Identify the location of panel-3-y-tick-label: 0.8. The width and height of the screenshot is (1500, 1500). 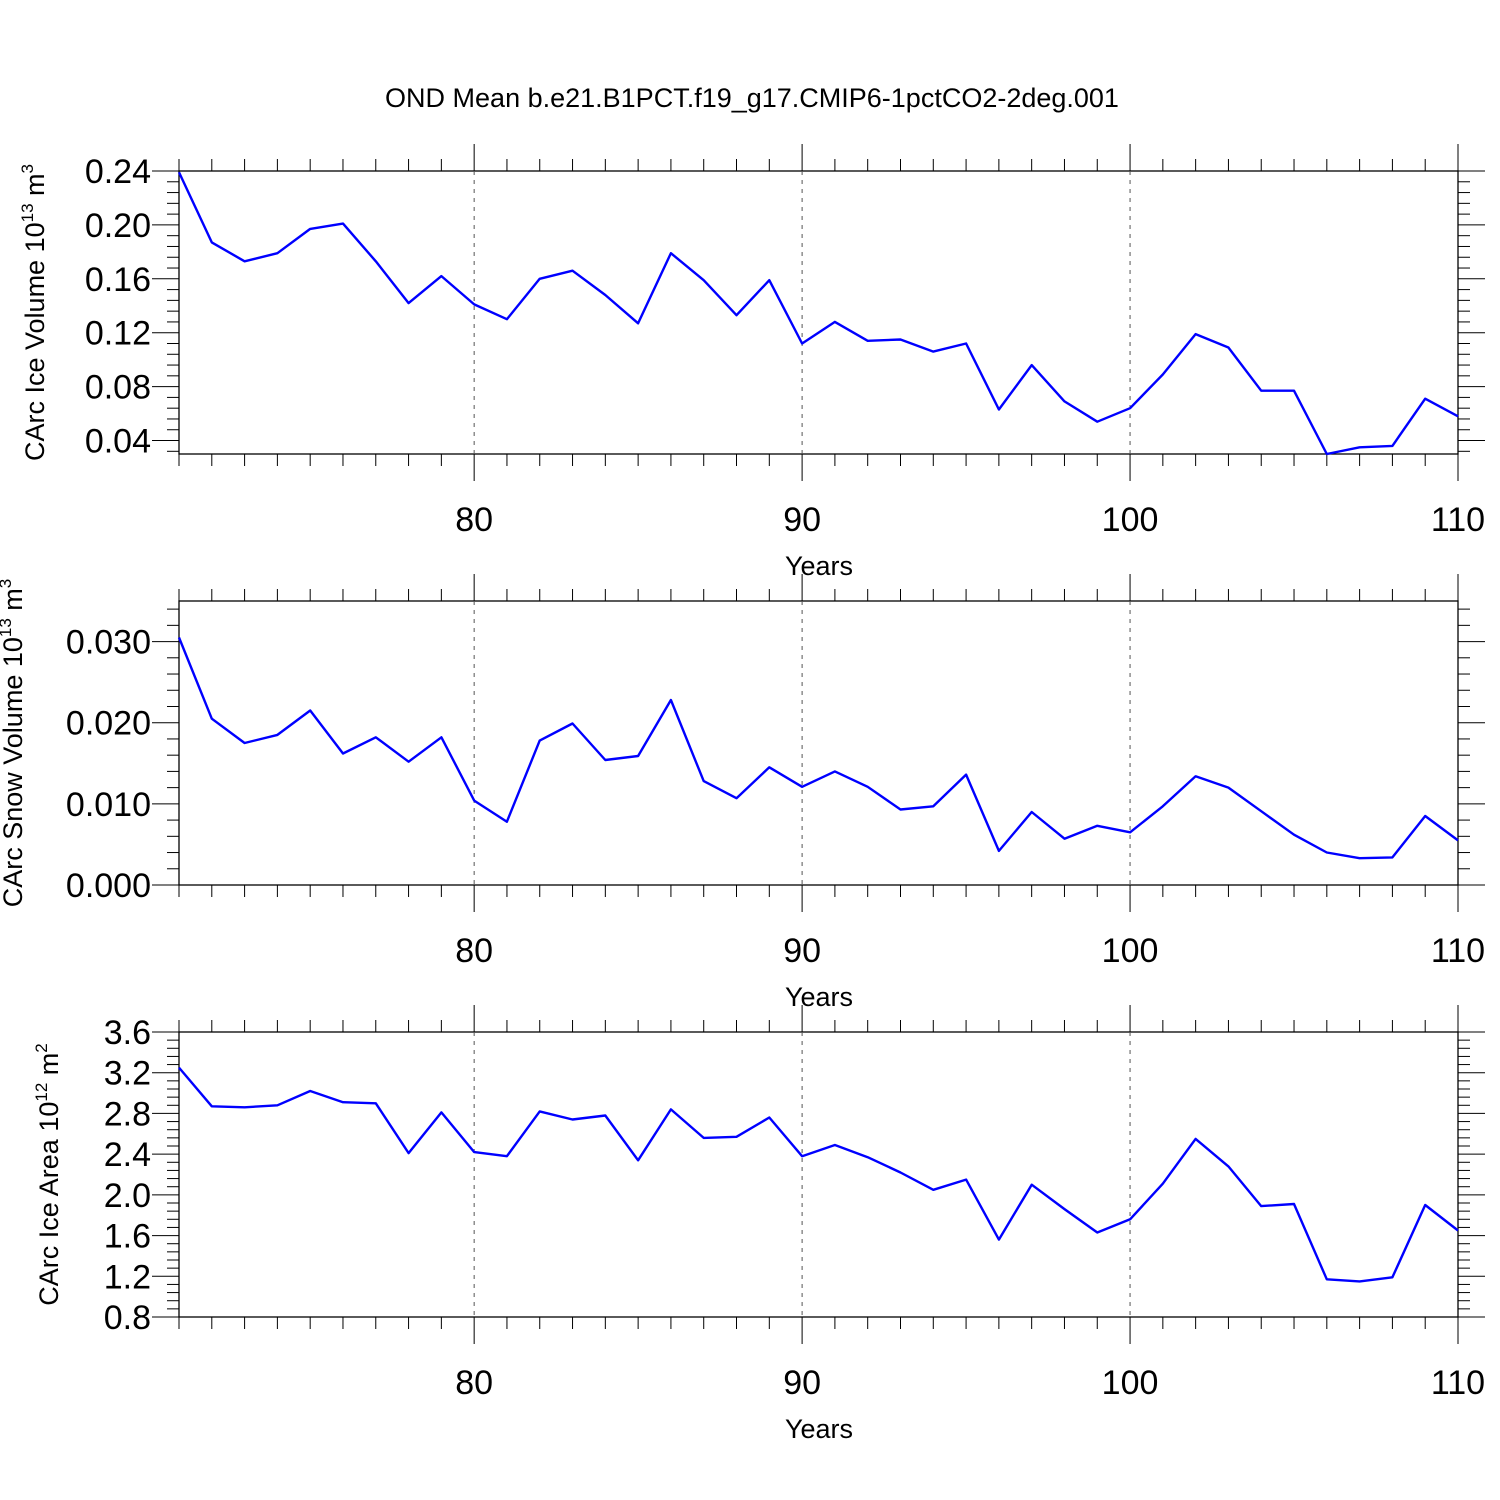
(127, 1318).